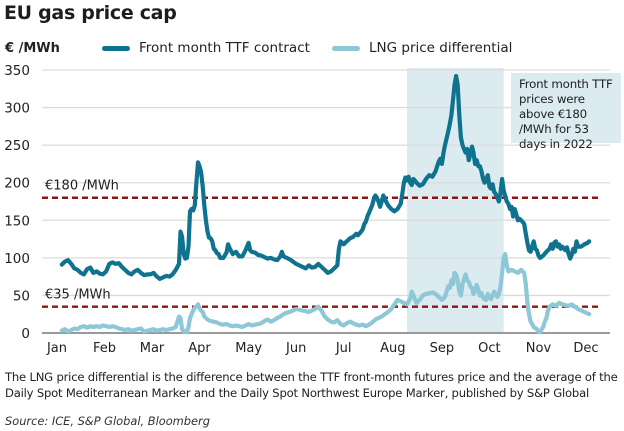 This screenshot has height=431, width=624. What do you see at coordinates (17, 221) in the screenshot?
I see `y-tick-label: 150` at bounding box center [17, 221].